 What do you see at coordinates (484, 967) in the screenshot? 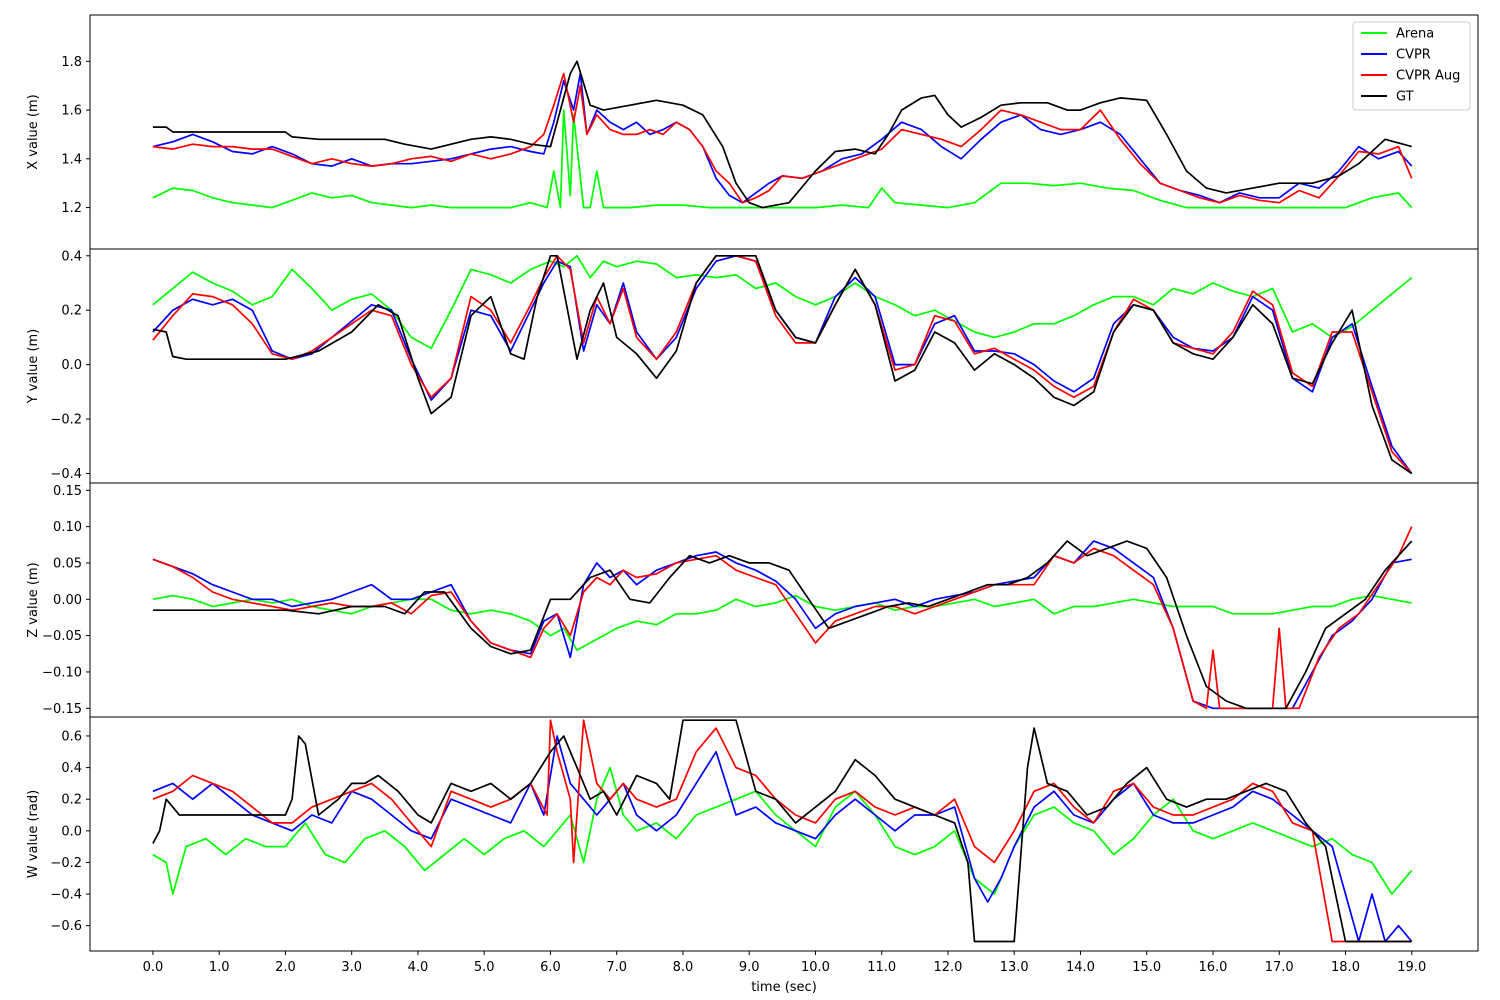
I see `x-tick-label: 5.0` at bounding box center [484, 967].